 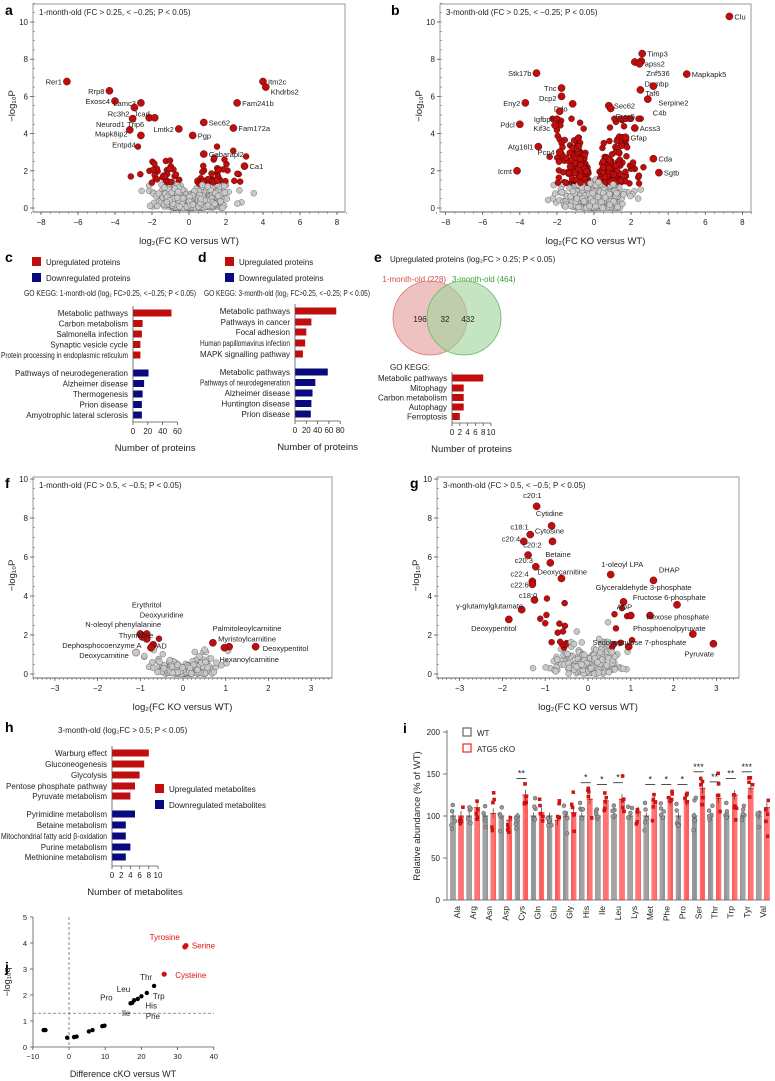 What do you see at coordinates (519, 527) in the screenshot?
I see `point-label: c18:1` at bounding box center [519, 527].